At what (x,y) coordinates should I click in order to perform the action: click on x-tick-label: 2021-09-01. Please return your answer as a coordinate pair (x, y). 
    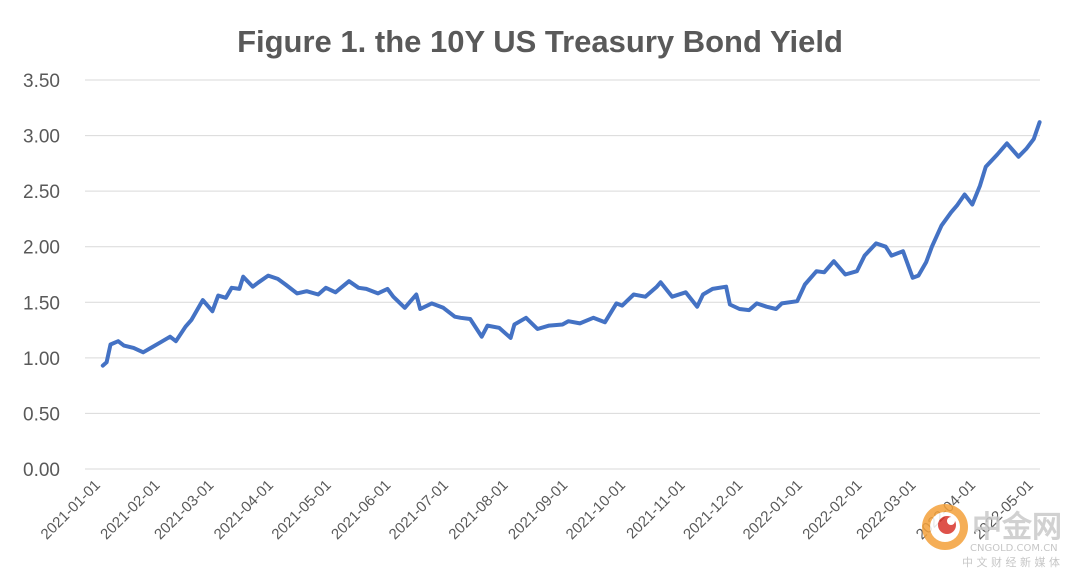
    Looking at the image, I should click on (538, 510).